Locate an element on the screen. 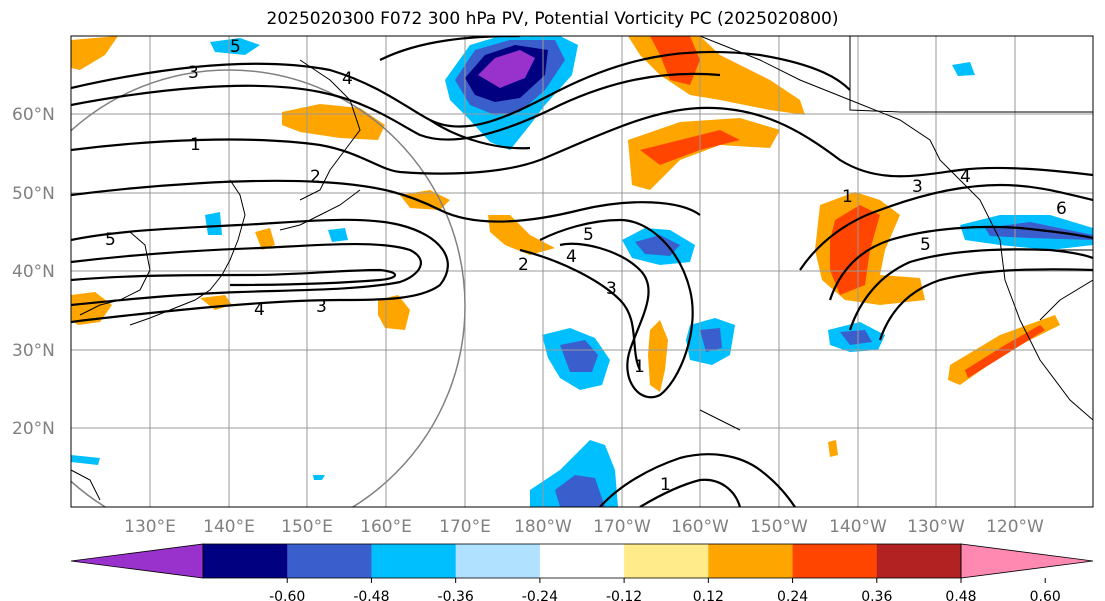  lat-axis: 60°N 50°N 40°N 30°N 20°N is located at coordinates (33, 272).